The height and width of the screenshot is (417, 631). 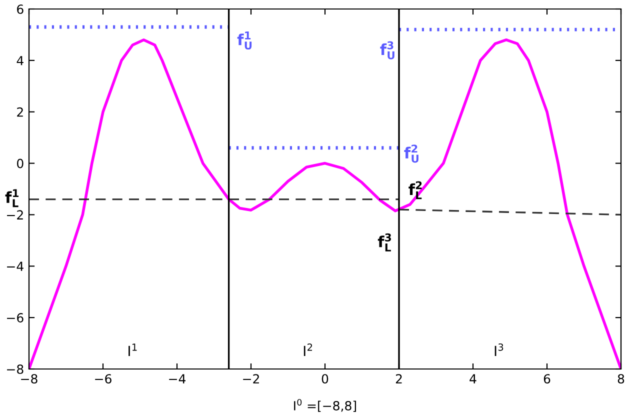 I want to click on x-tick-label: −4, so click(x=177, y=379).